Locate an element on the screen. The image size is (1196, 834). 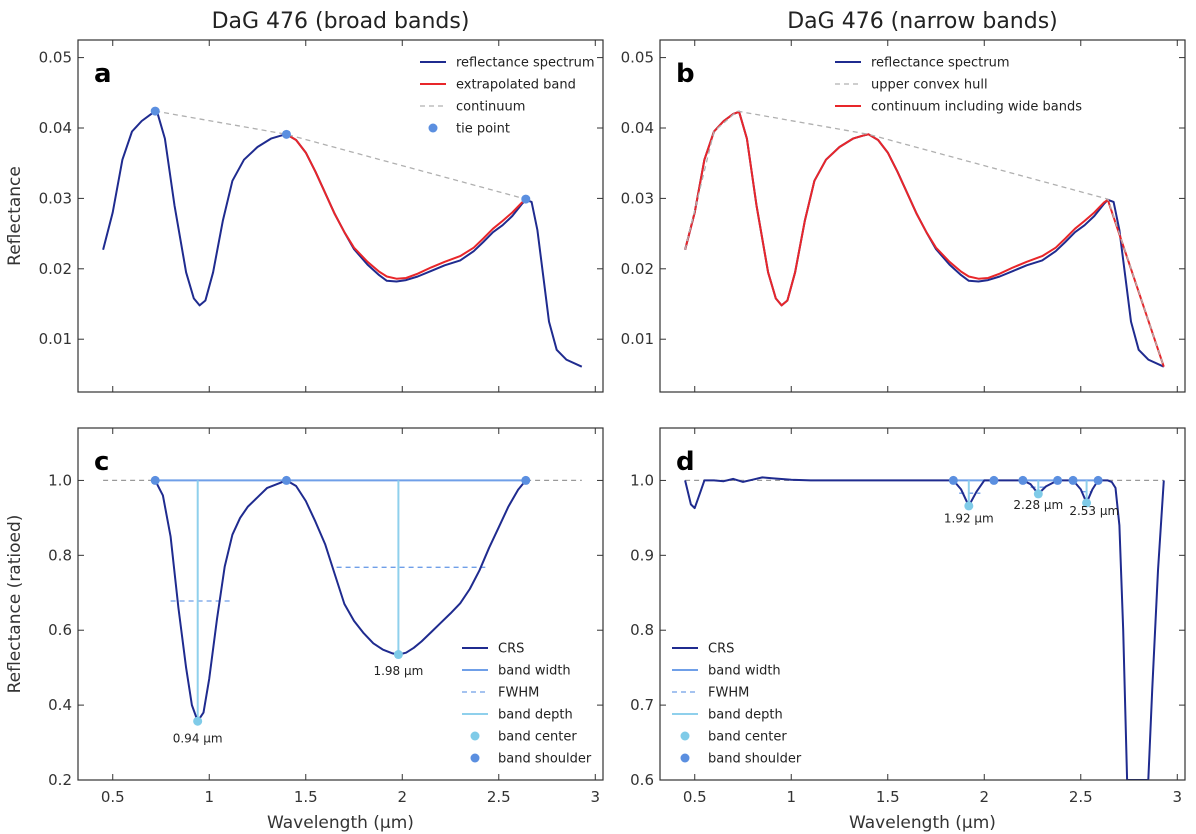
panel-letter: b is located at coordinates (685, 74).